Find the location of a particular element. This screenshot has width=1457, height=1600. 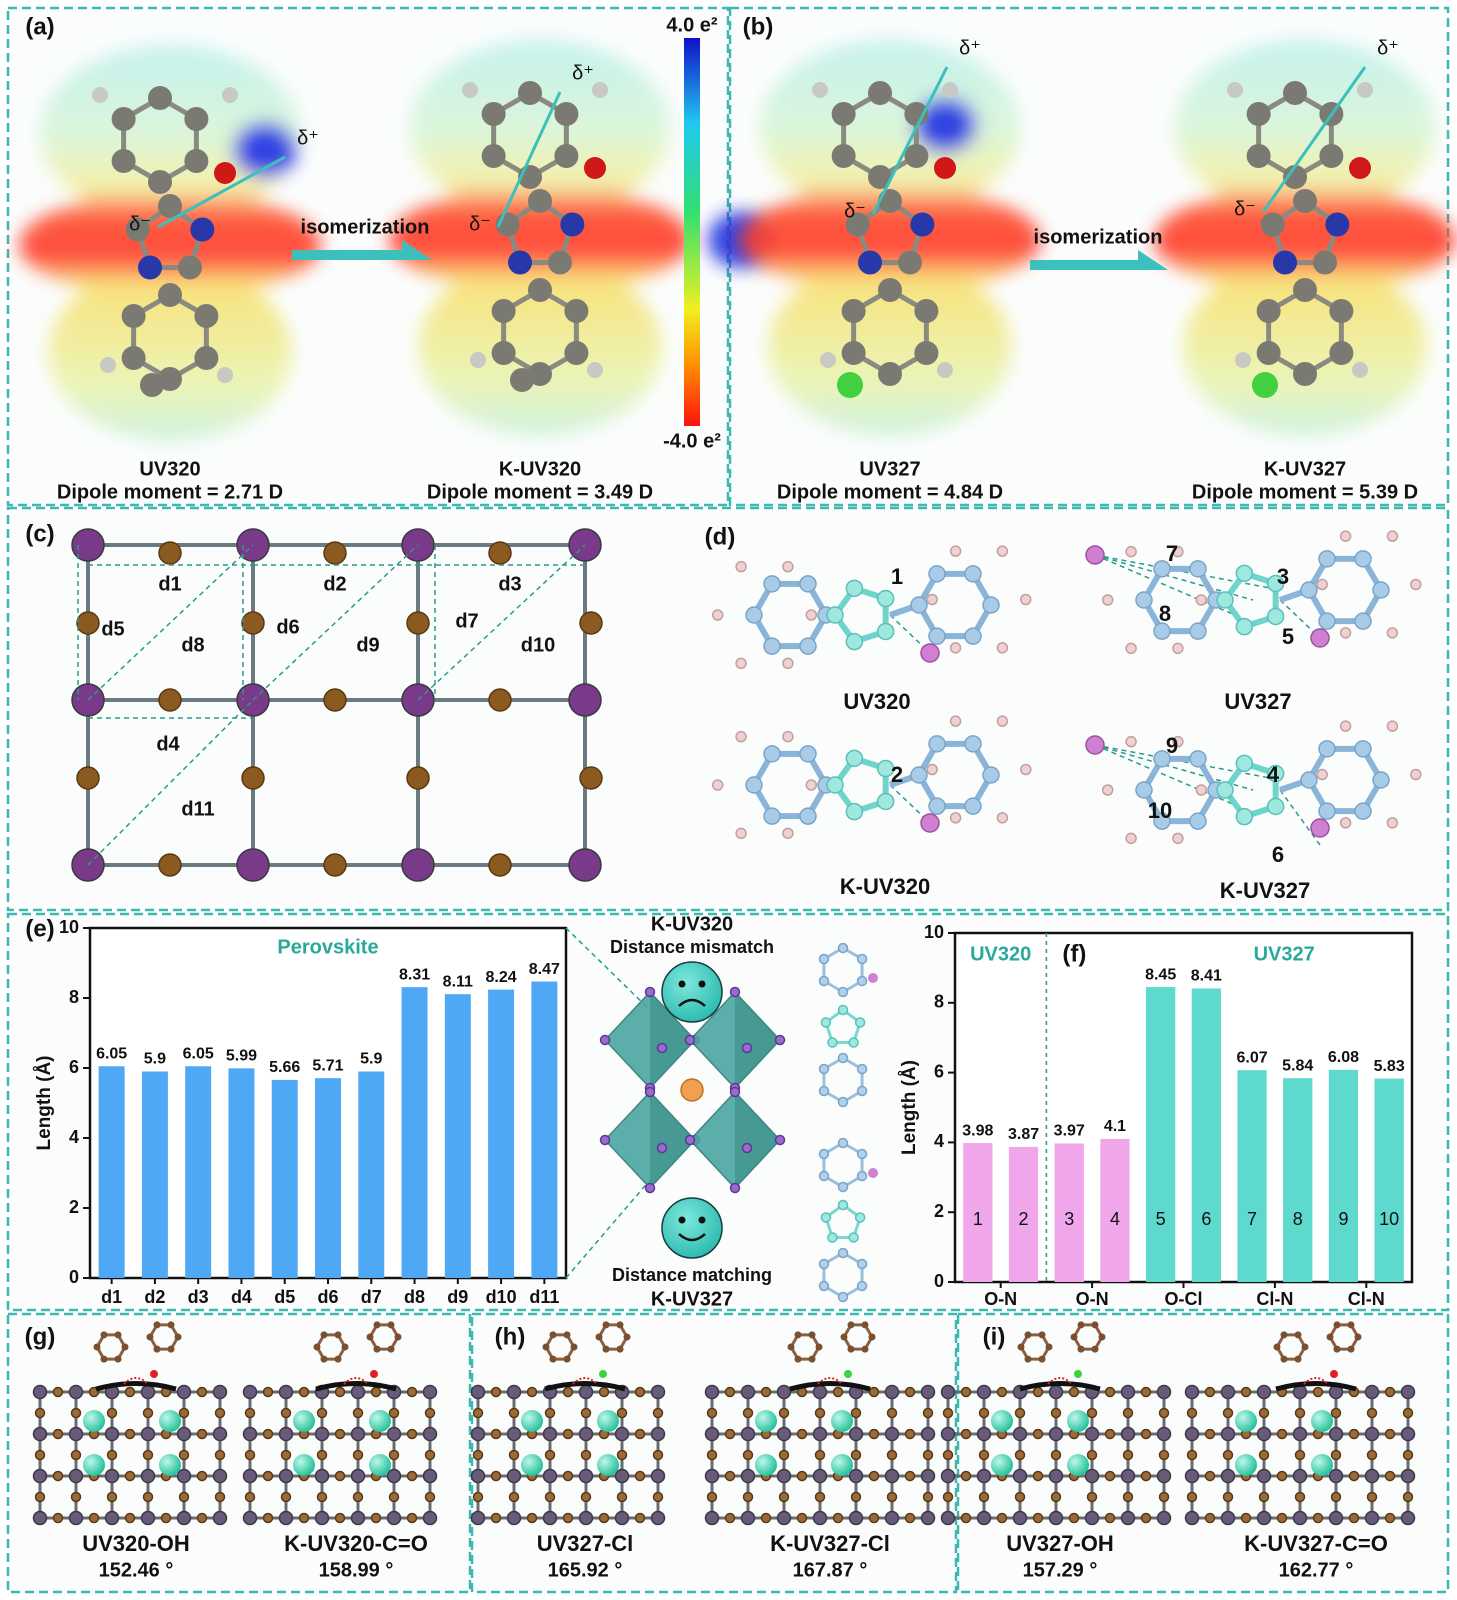

delta-plus: δ⁺ is located at coordinates (970, 48).